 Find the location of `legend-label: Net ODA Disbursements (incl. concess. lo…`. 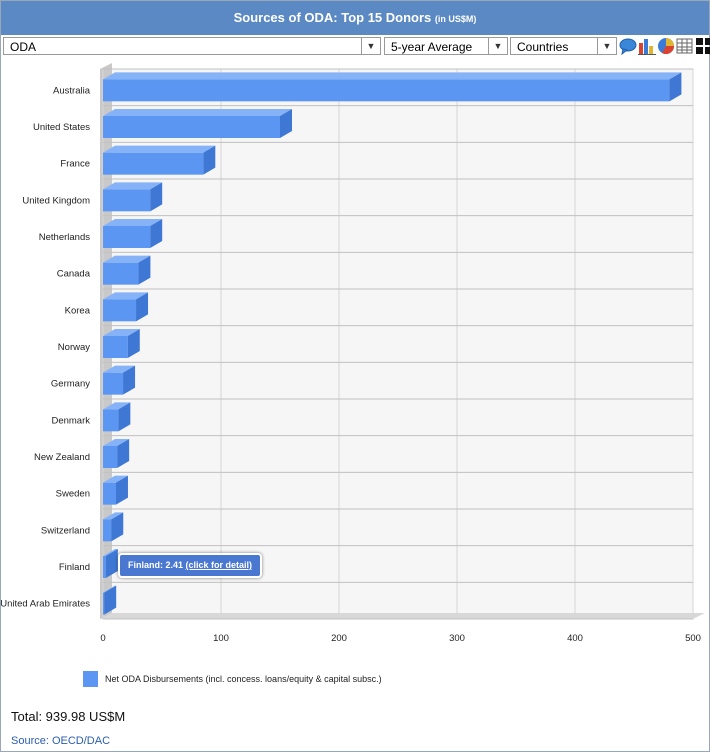

legend-label: Net ODA Disbursements (incl. concess. lo… is located at coordinates (243, 679).